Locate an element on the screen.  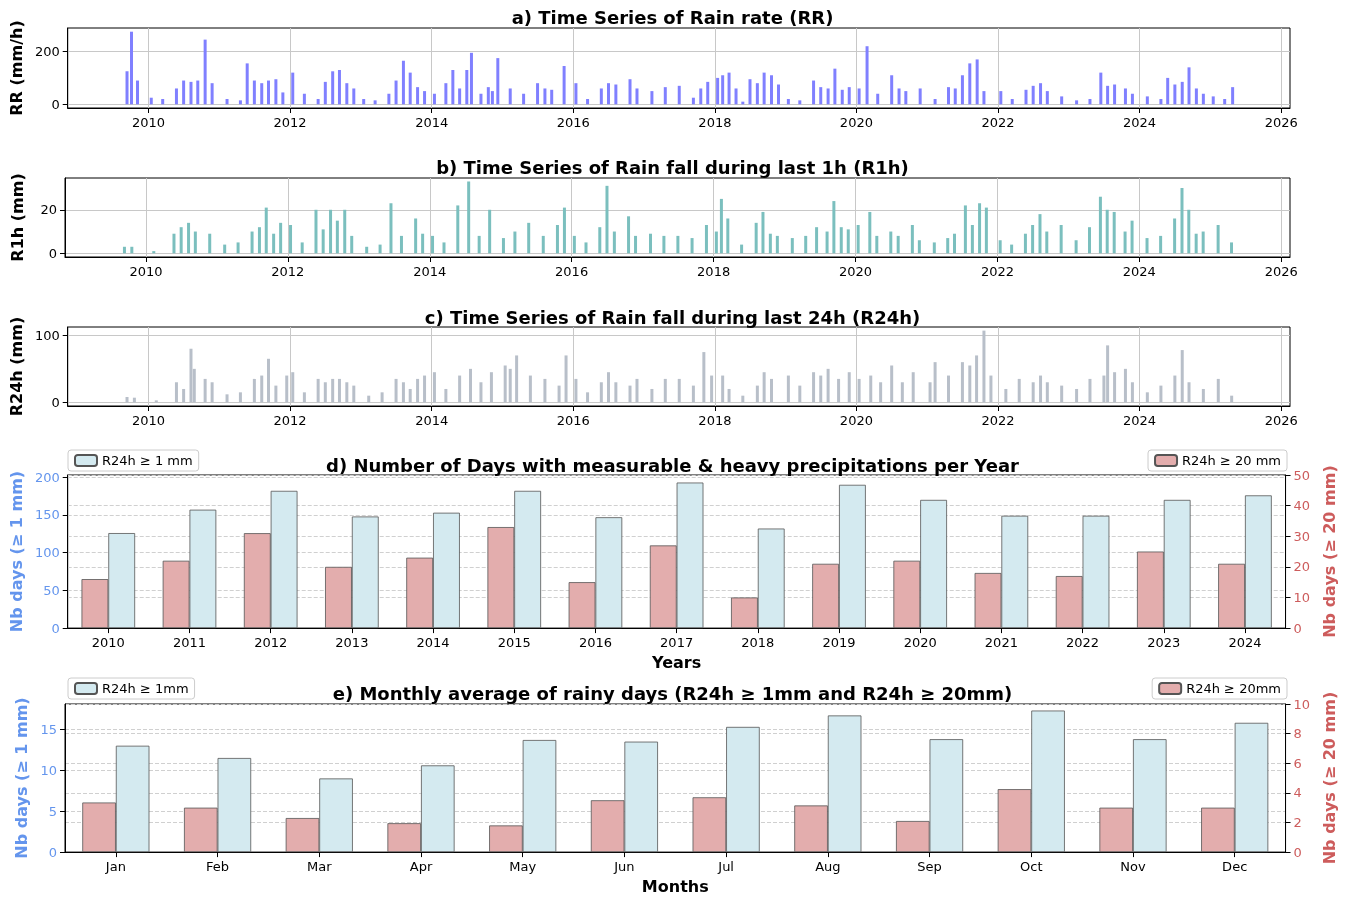
y2-axis-title: Nb days (≥ 20 mm) is located at coordinates (1329, 778).